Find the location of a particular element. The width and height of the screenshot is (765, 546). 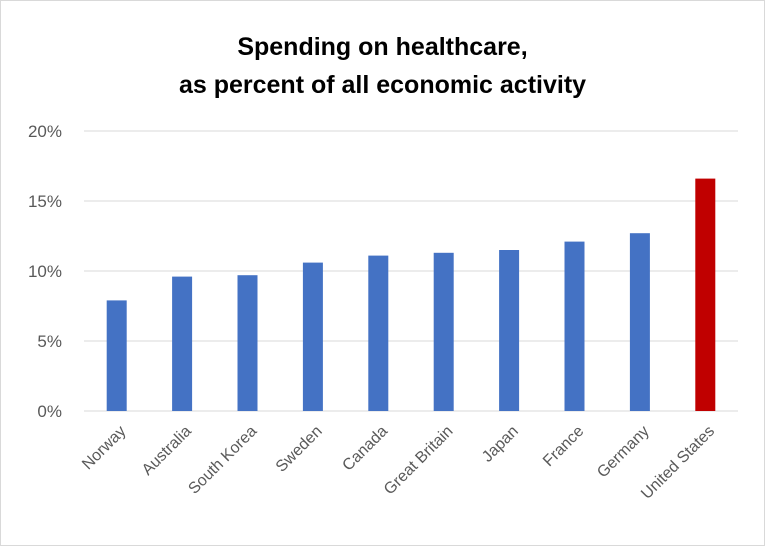

y-tick-label: 20% is located at coordinates (45, 131).